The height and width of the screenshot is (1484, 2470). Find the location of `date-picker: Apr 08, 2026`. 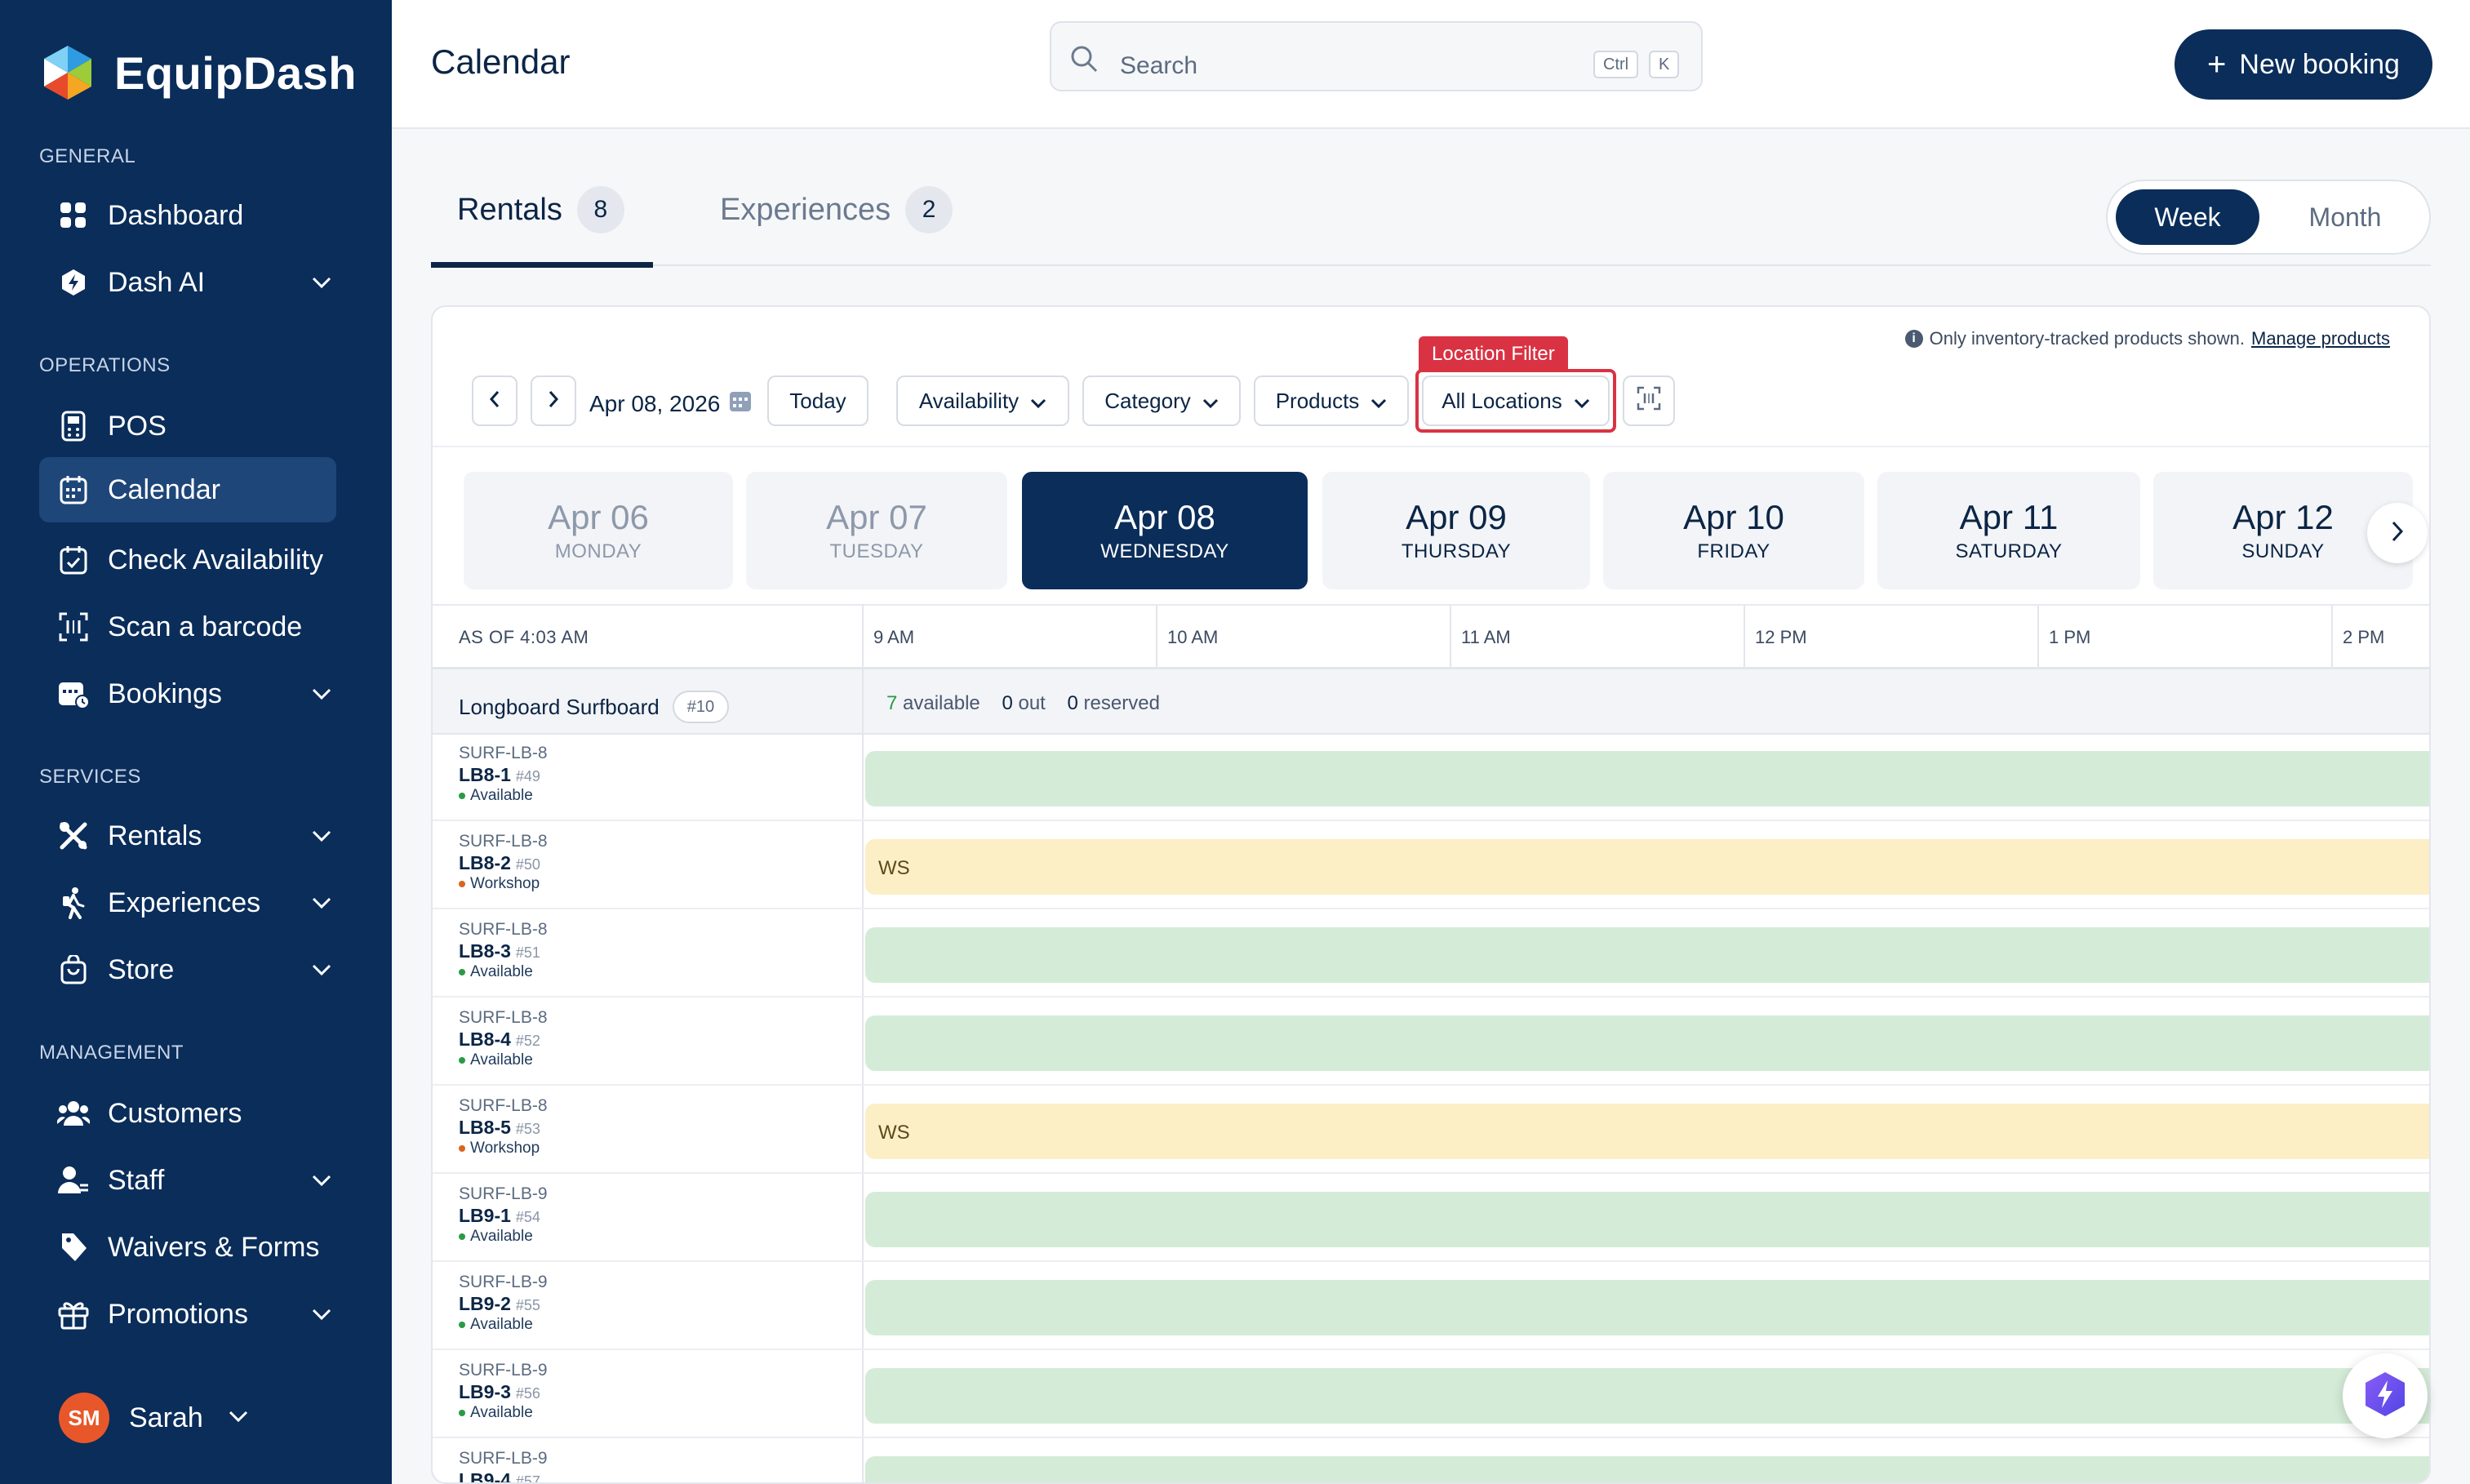

date-picker: Apr 08, 2026 is located at coordinates (671, 404).